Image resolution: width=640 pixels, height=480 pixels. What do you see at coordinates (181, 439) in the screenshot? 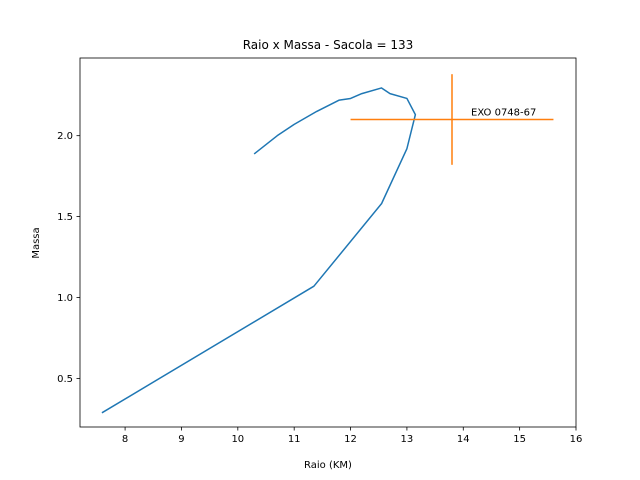
I see `x-tick-label: 9` at bounding box center [181, 439].